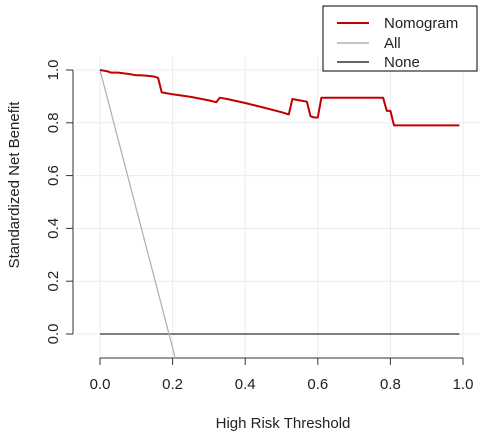 This screenshot has width=484, height=440. What do you see at coordinates (53, 122) in the screenshot?
I see `y-tick-label-4: 0.8` at bounding box center [53, 122].